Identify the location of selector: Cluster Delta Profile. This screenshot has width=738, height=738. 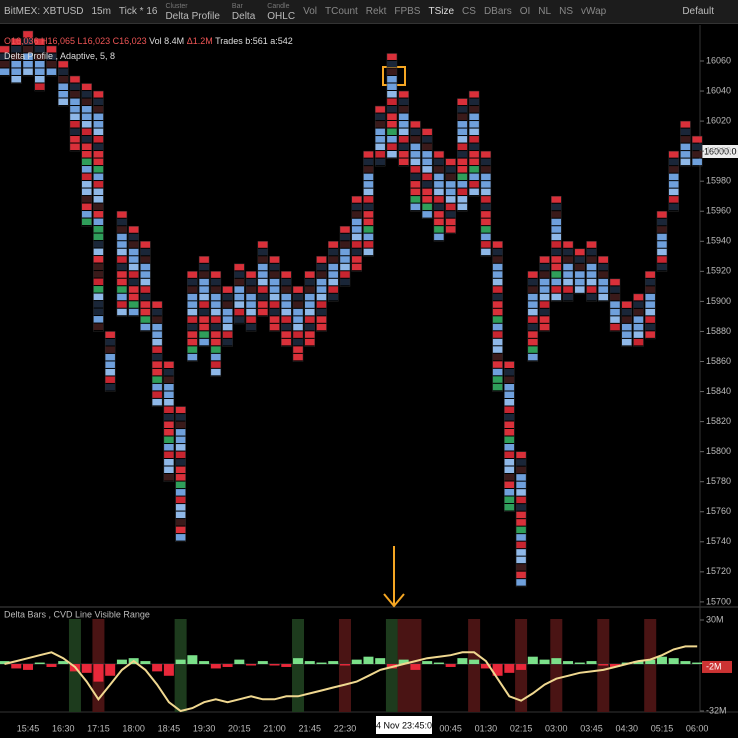
(192, 12).